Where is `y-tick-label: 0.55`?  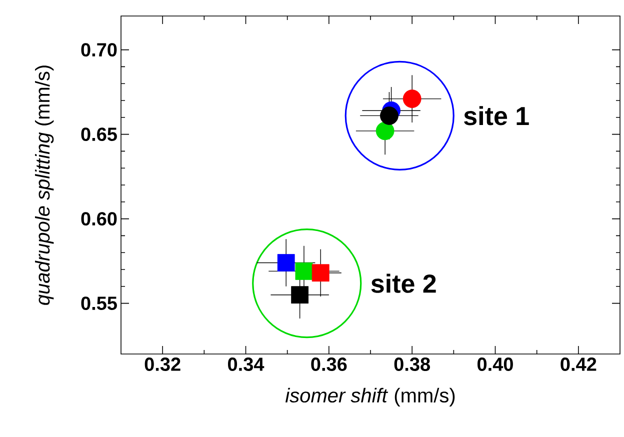
y-tick-label: 0.55 is located at coordinates (99, 303).